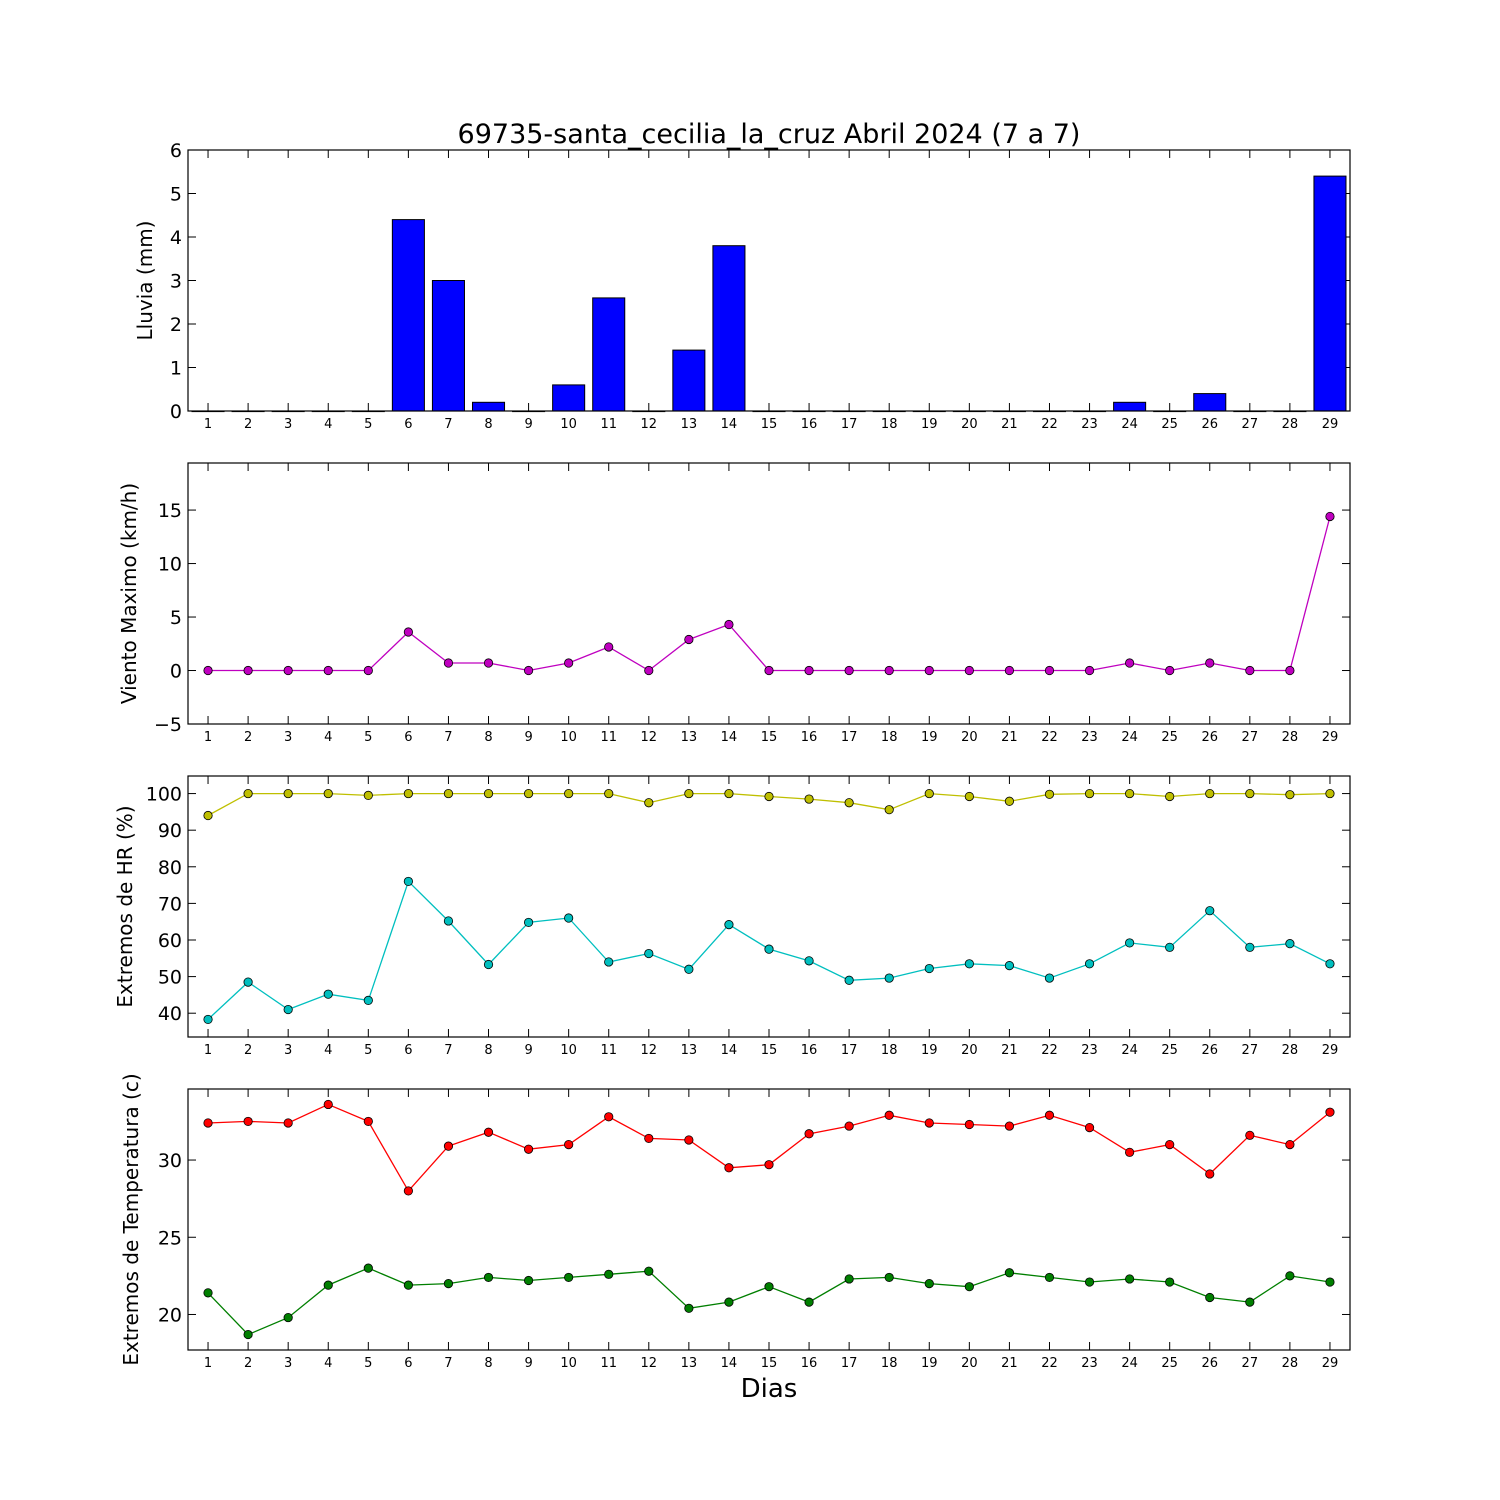  What do you see at coordinates (176, 618) in the screenshot?
I see `y-tick-label: 5` at bounding box center [176, 618].